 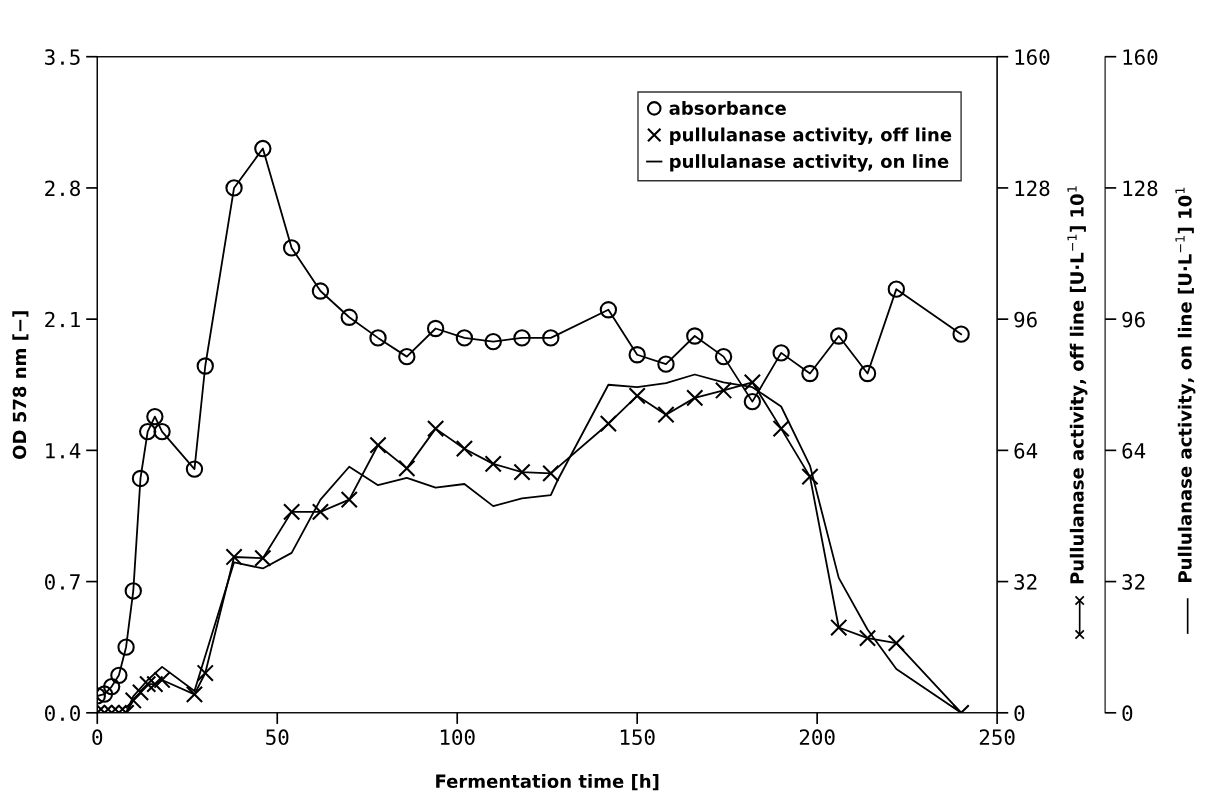 What do you see at coordinates (997, 737) in the screenshot?
I see `x-tick-label: 250` at bounding box center [997, 737].